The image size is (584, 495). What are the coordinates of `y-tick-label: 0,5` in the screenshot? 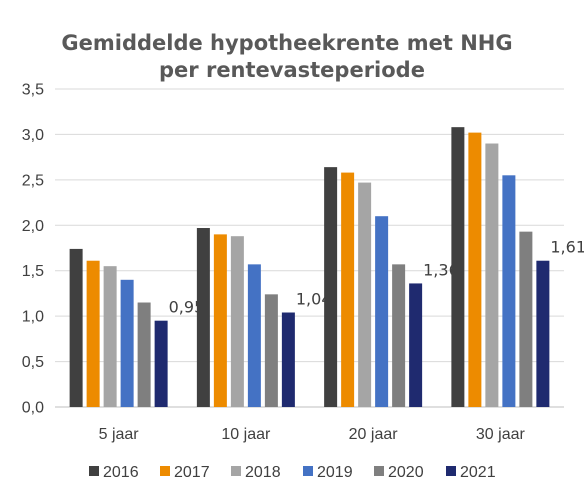 It's located at (33, 362).